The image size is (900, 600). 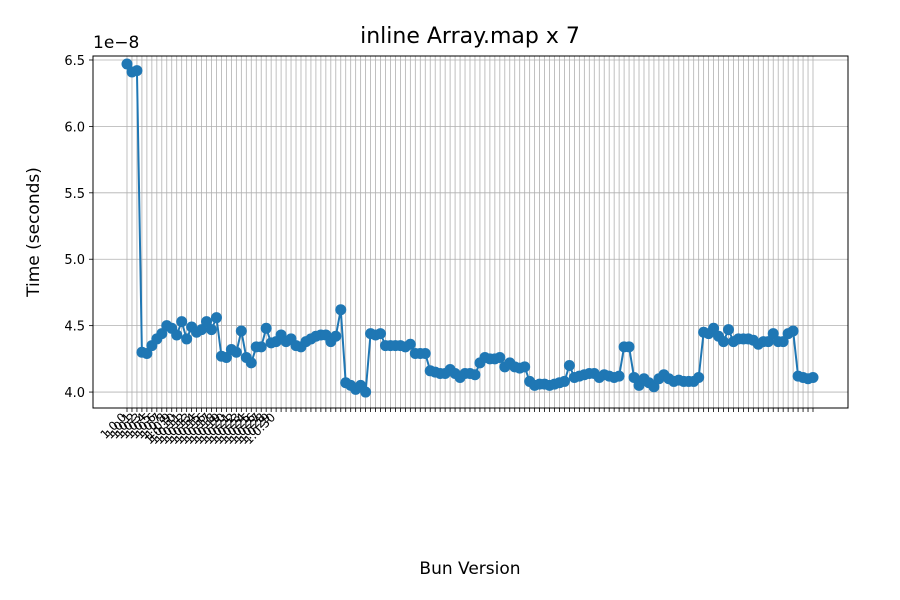 I want to click on y-axis-label: Time (seconds), so click(x=34, y=232).